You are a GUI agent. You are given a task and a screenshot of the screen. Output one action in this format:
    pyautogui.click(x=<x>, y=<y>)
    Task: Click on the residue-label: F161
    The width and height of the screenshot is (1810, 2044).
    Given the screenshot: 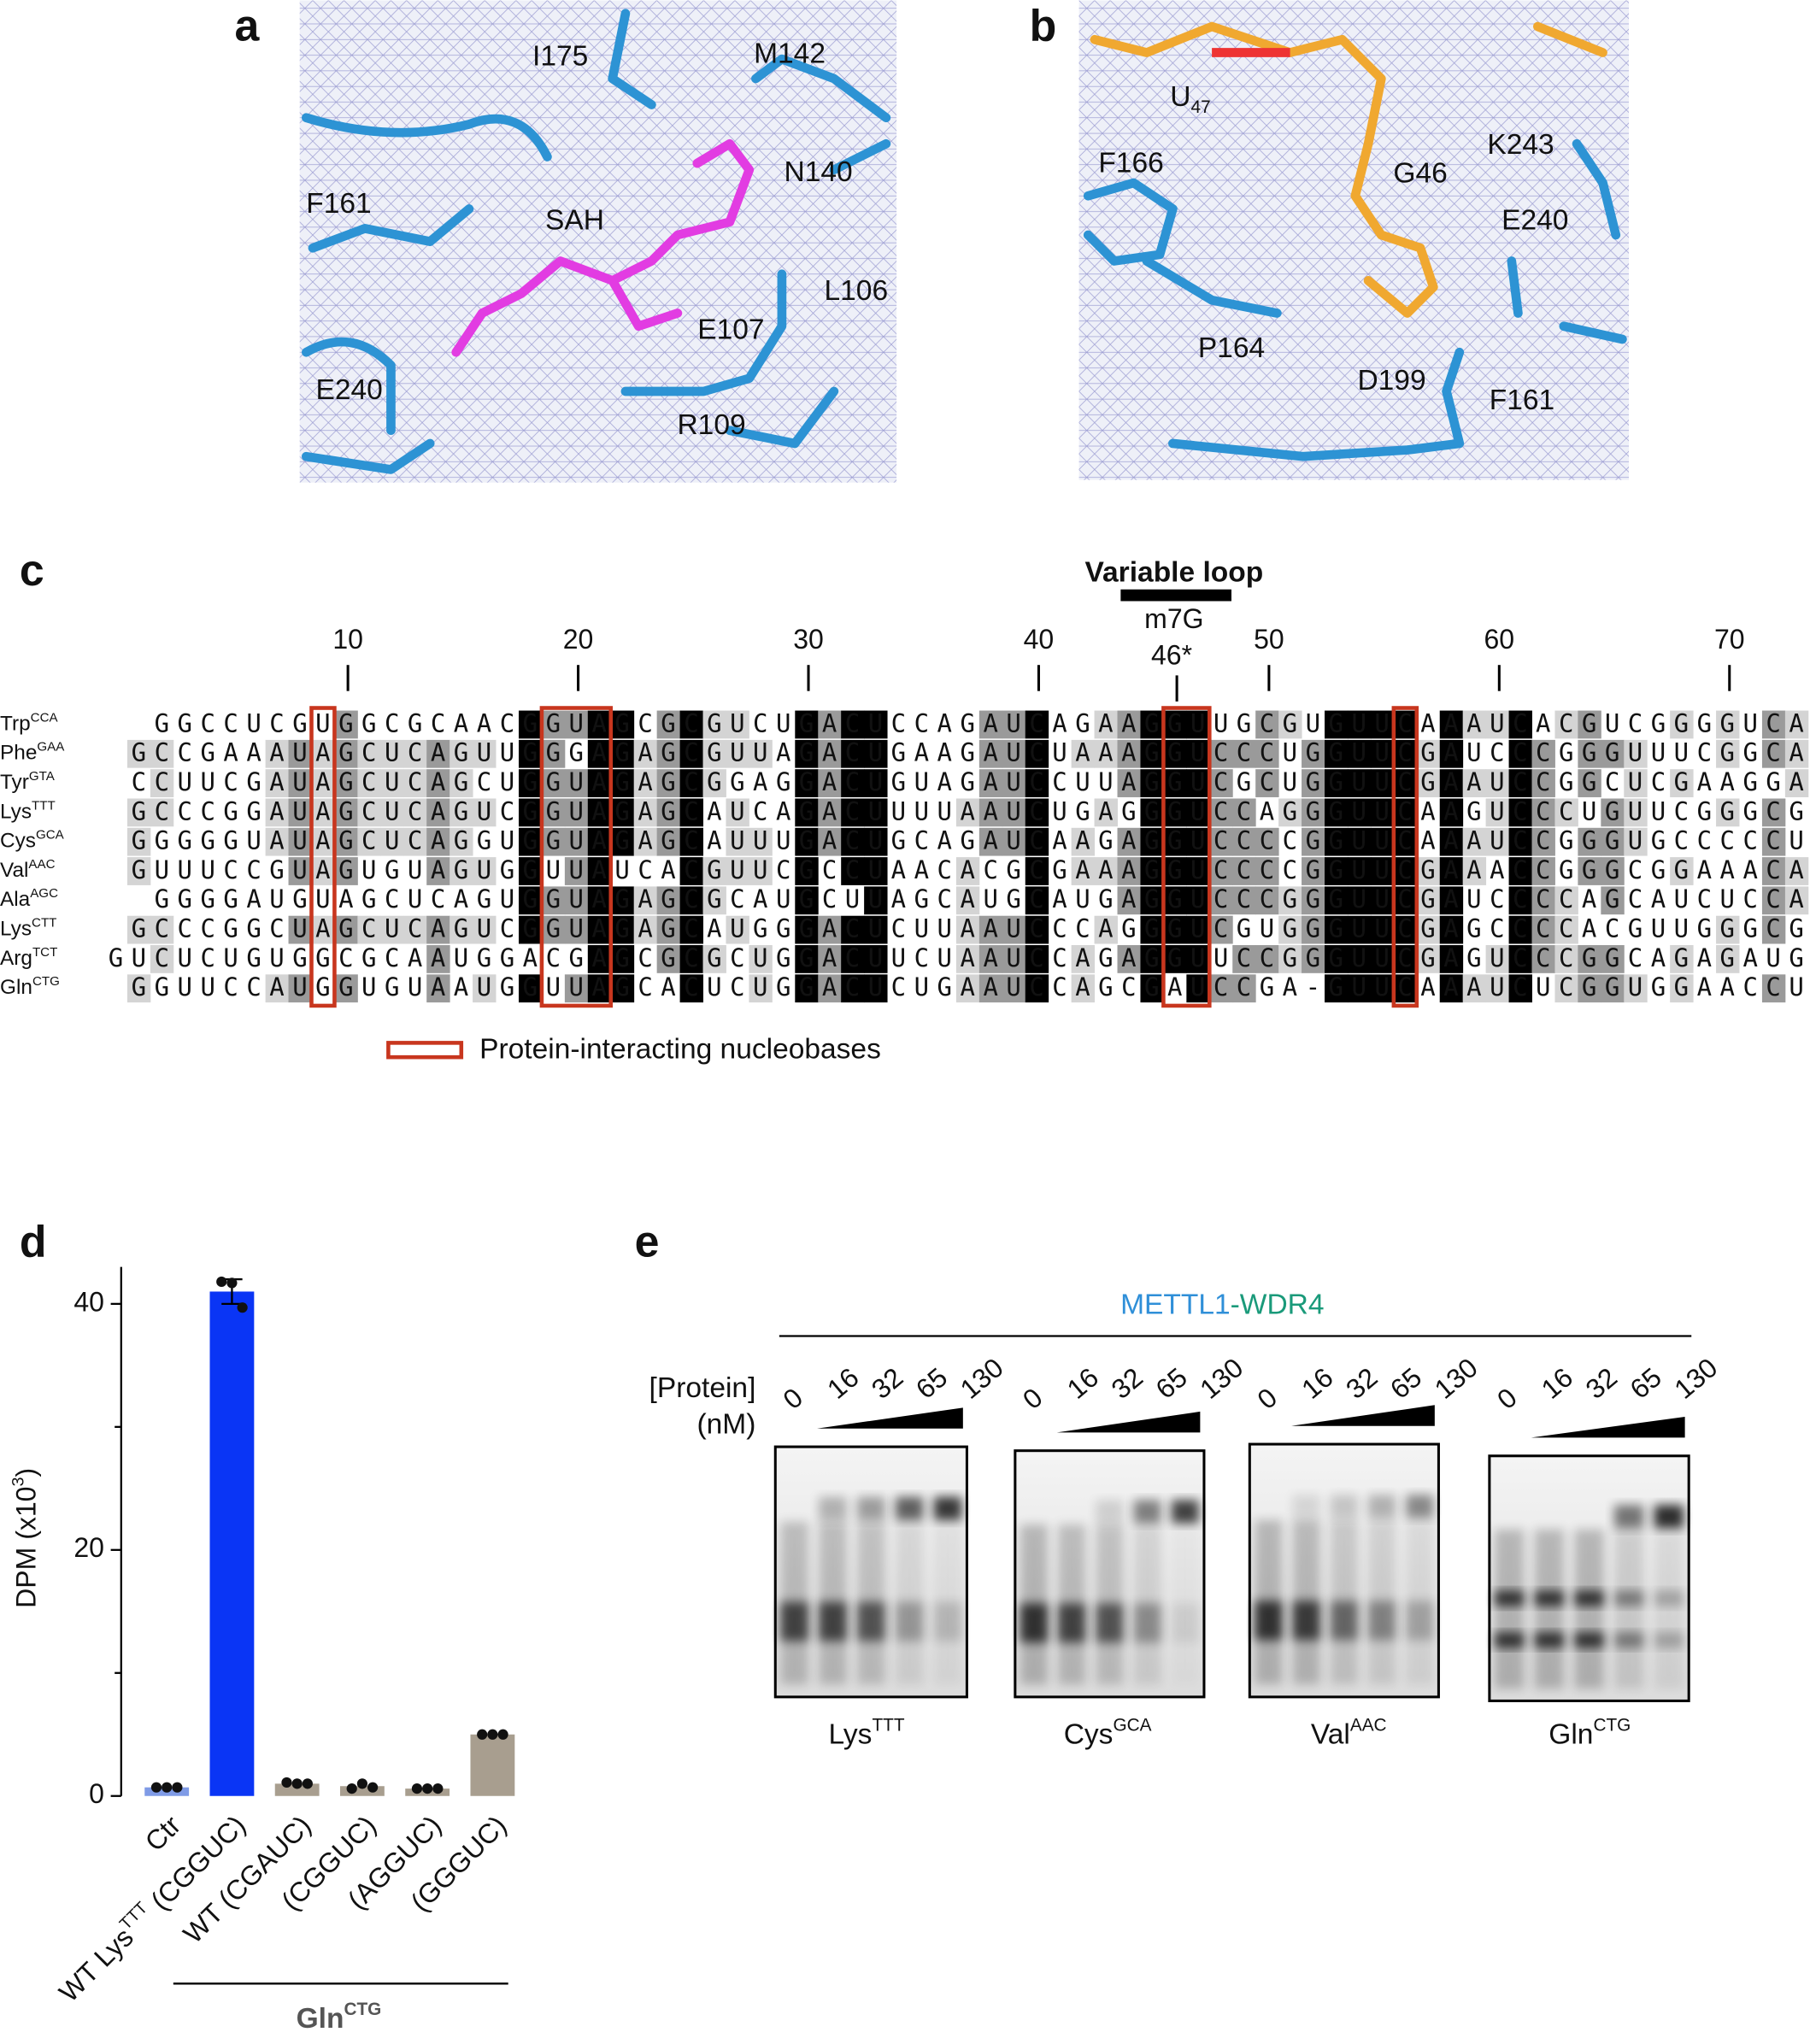 What is the action you would take?
    pyautogui.click(x=1522, y=400)
    